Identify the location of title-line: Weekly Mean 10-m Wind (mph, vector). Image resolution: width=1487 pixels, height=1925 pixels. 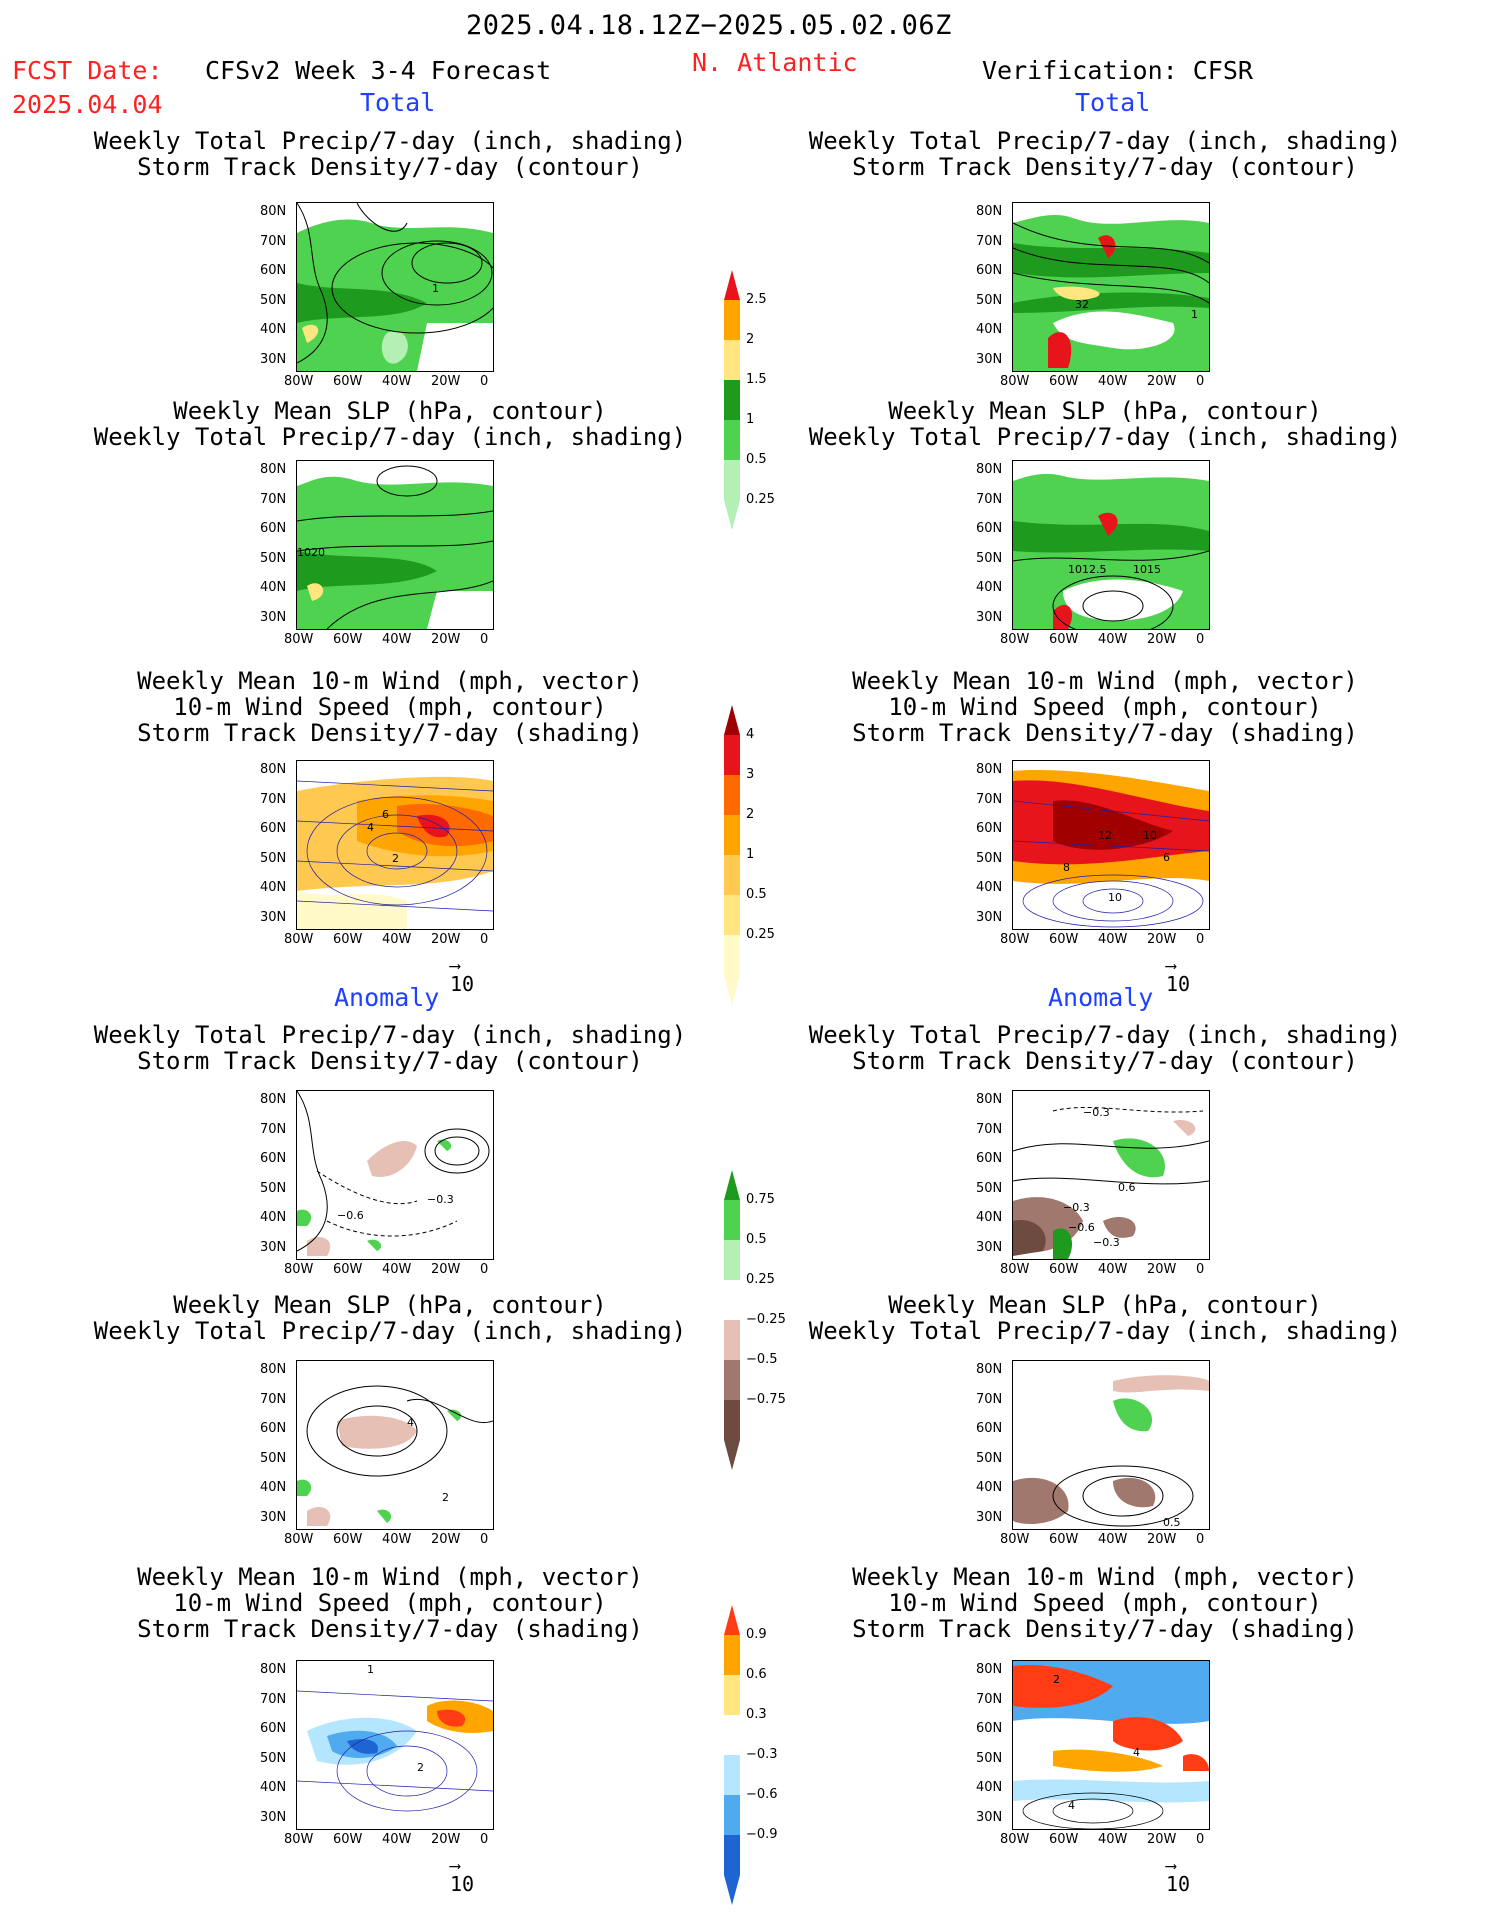
(1105, 1577).